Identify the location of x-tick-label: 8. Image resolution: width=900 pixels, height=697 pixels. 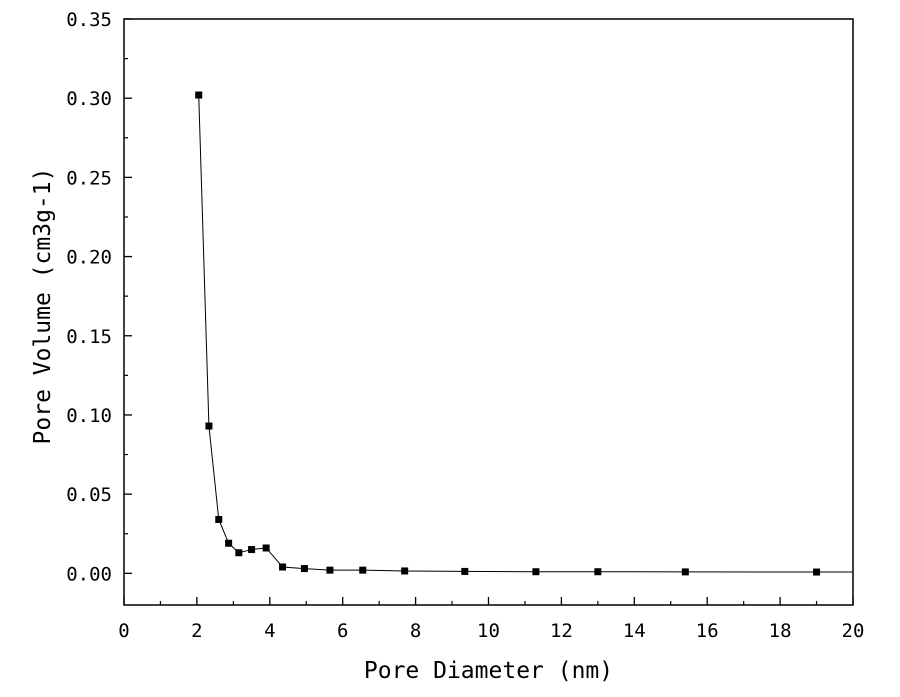
(415, 631).